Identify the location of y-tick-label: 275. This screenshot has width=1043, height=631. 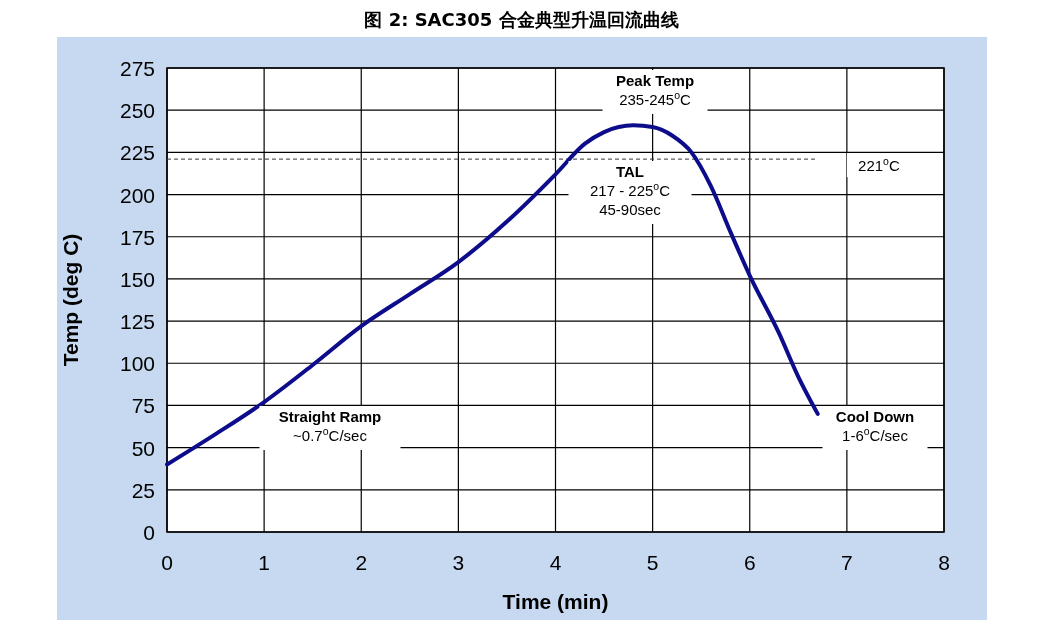
(137, 68).